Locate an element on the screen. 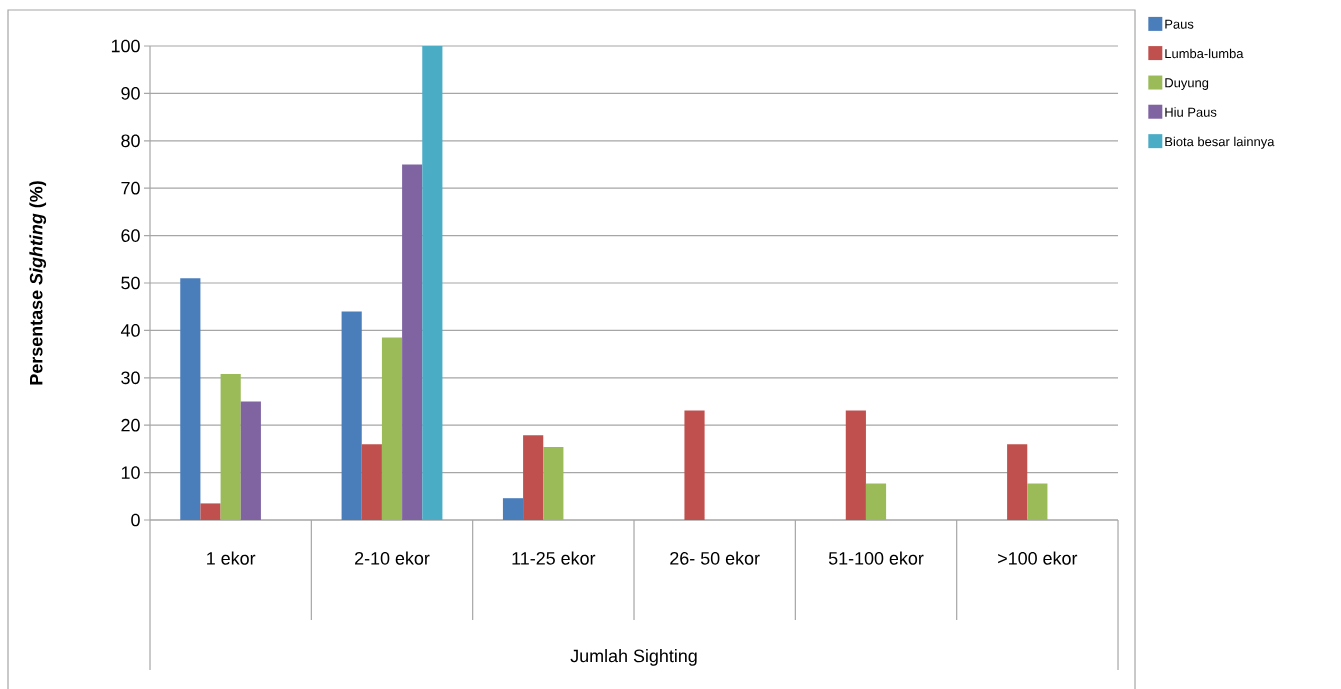  legend-label: Paus is located at coordinates (1179, 24).